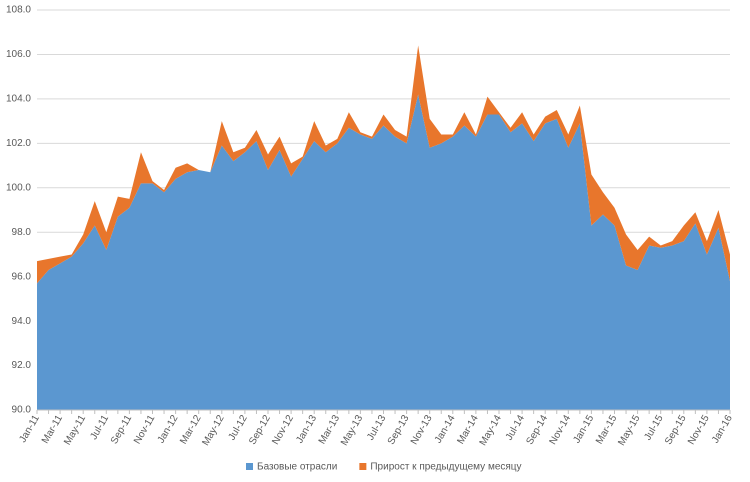 Image resolution: width=750 pixels, height=482 pixels. Describe the element at coordinates (306, 429) in the screenshot. I see `x-tick-label: Jan-13` at that location.